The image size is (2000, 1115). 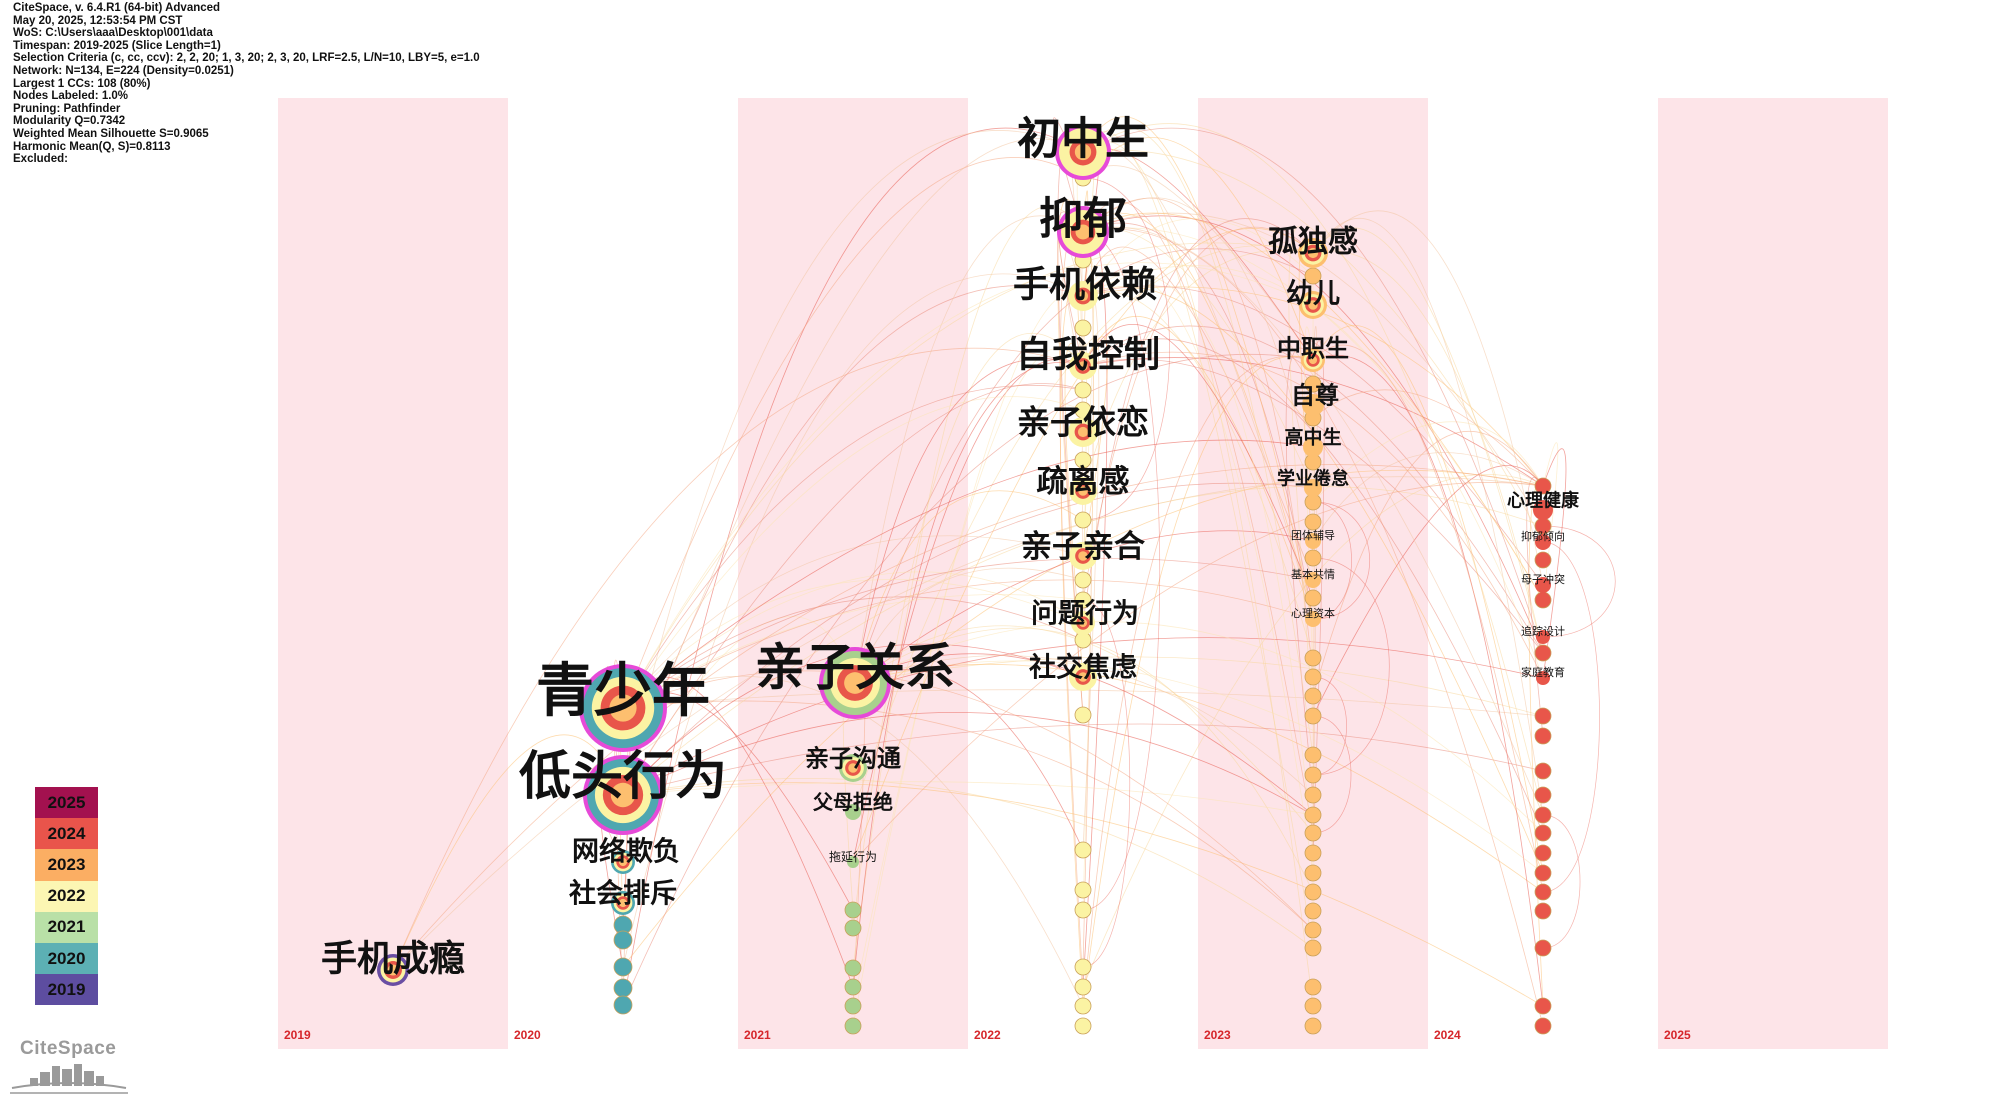 What do you see at coordinates (987, 1035) in the screenshot?
I see `year-labels: 2019 2020 2021 2022 2023 2024 2025` at bounding box center [987, 1035].